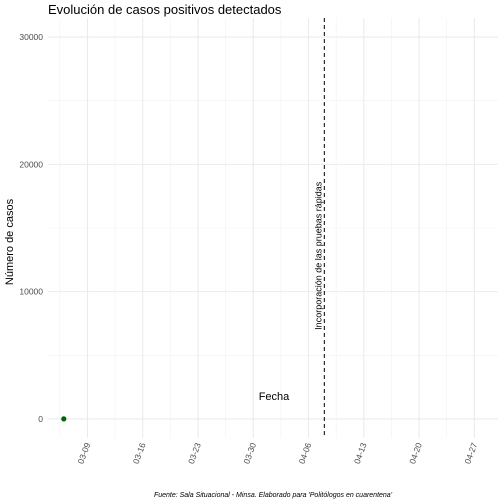 The image size is (504, 504). Describe the element at coordinates (40, 419) in the screenshot. I see `y-tick-label: 0` at that location.